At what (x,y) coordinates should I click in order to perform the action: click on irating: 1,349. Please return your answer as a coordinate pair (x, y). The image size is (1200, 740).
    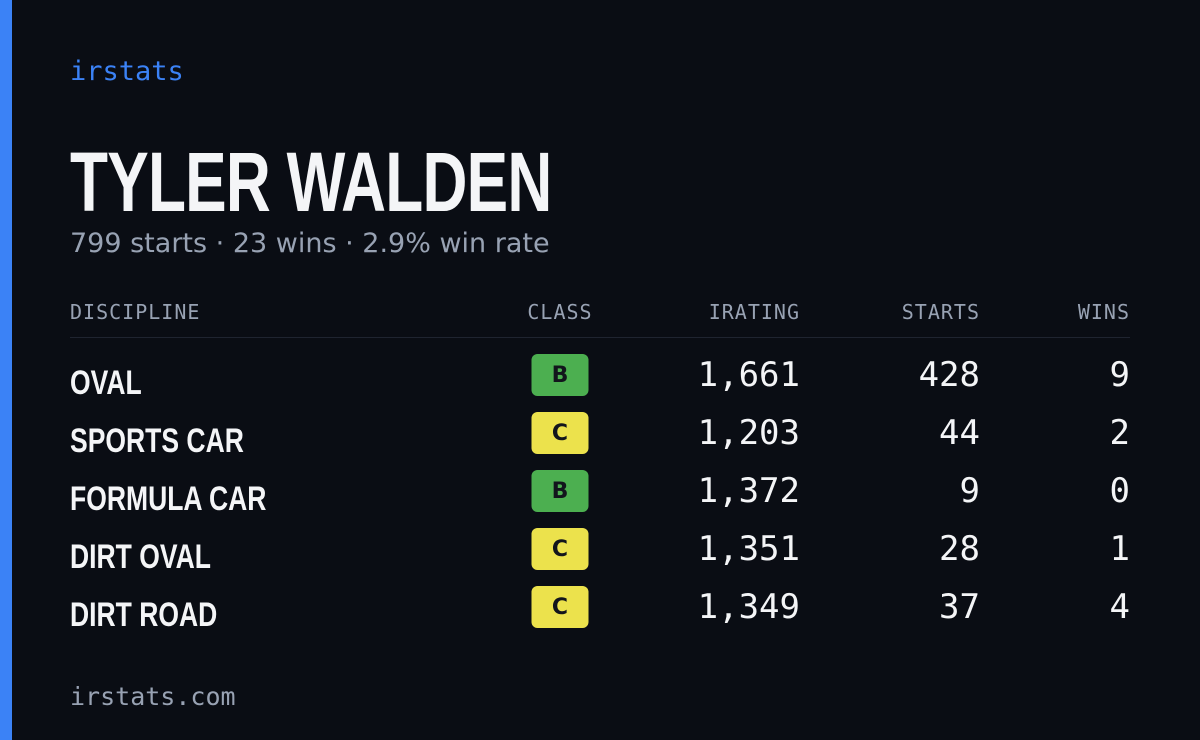
    Looking at the image, I should click on (748, 607).